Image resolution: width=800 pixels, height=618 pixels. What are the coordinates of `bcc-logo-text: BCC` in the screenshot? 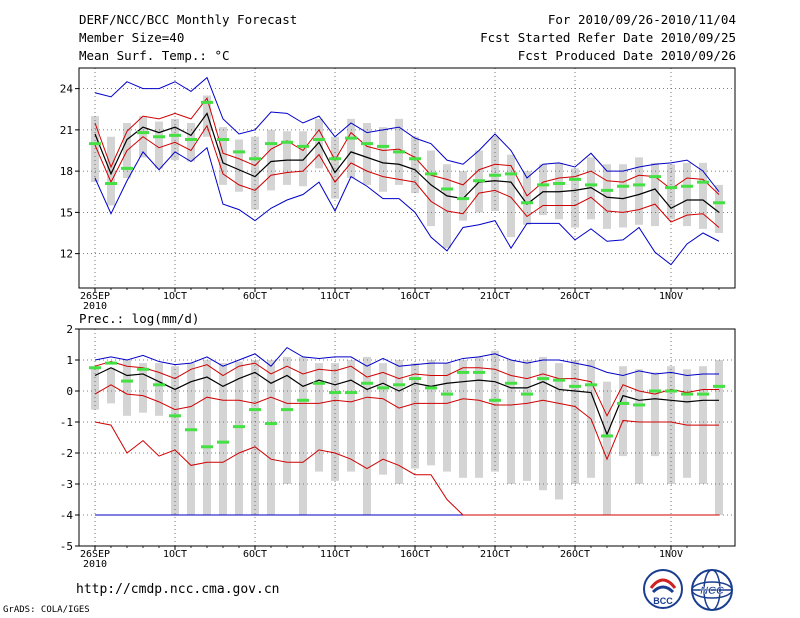 It's located at (663, 601).